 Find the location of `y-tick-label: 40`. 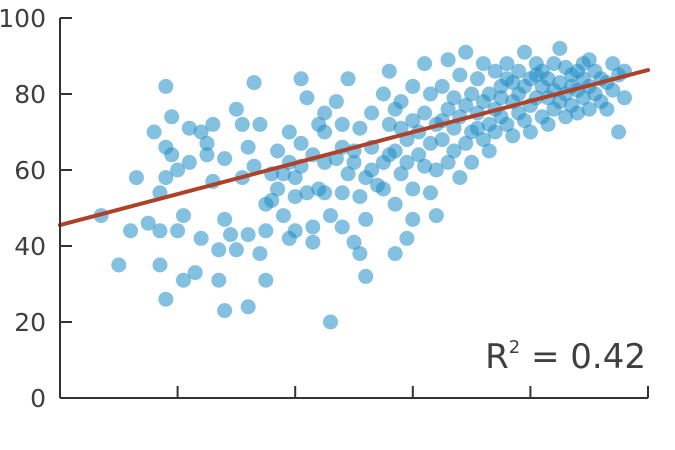

y-tick-label: 40 is located at coordinates (30, 246).